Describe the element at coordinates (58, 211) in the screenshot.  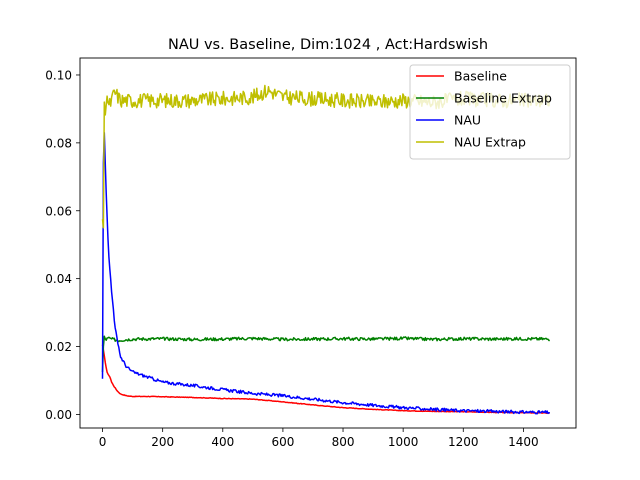
I see `y-tick-label: 0.06` at that location.